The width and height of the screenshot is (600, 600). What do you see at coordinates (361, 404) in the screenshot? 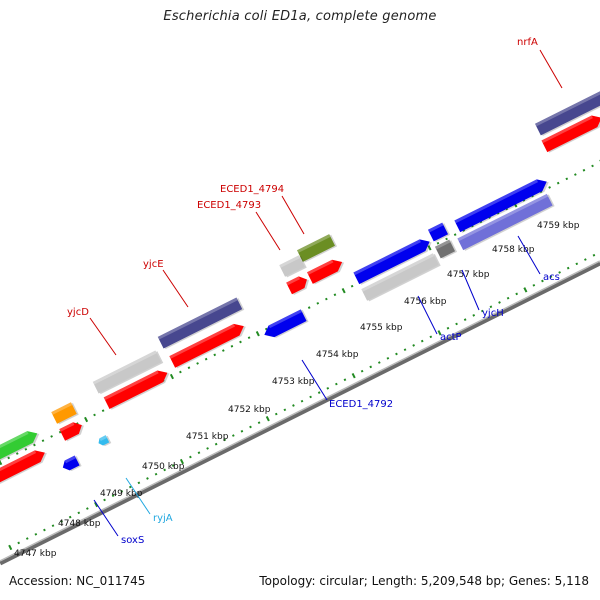
I see `gene-label: ECED1_4792` at bounding box center [361, 404].